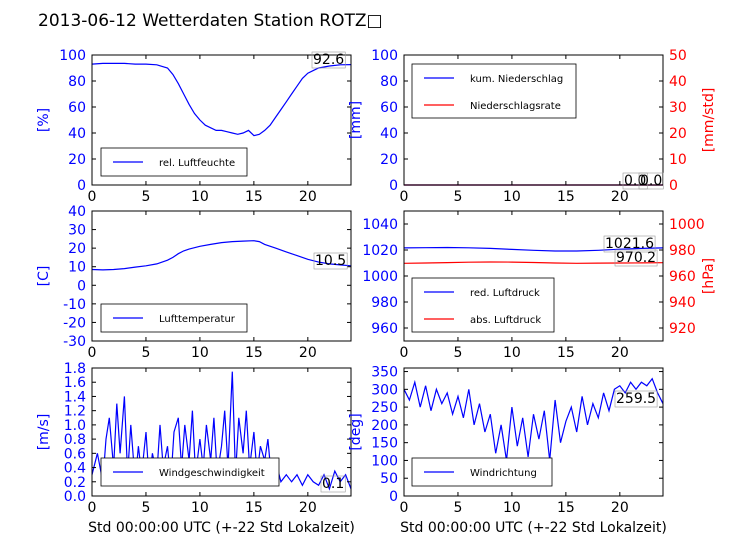 The height and width of the screenshot is (552, 736). Describe the element at coordinates (75, 469) in the screenshot. I see `y-tick-label: 0.4` at that location.